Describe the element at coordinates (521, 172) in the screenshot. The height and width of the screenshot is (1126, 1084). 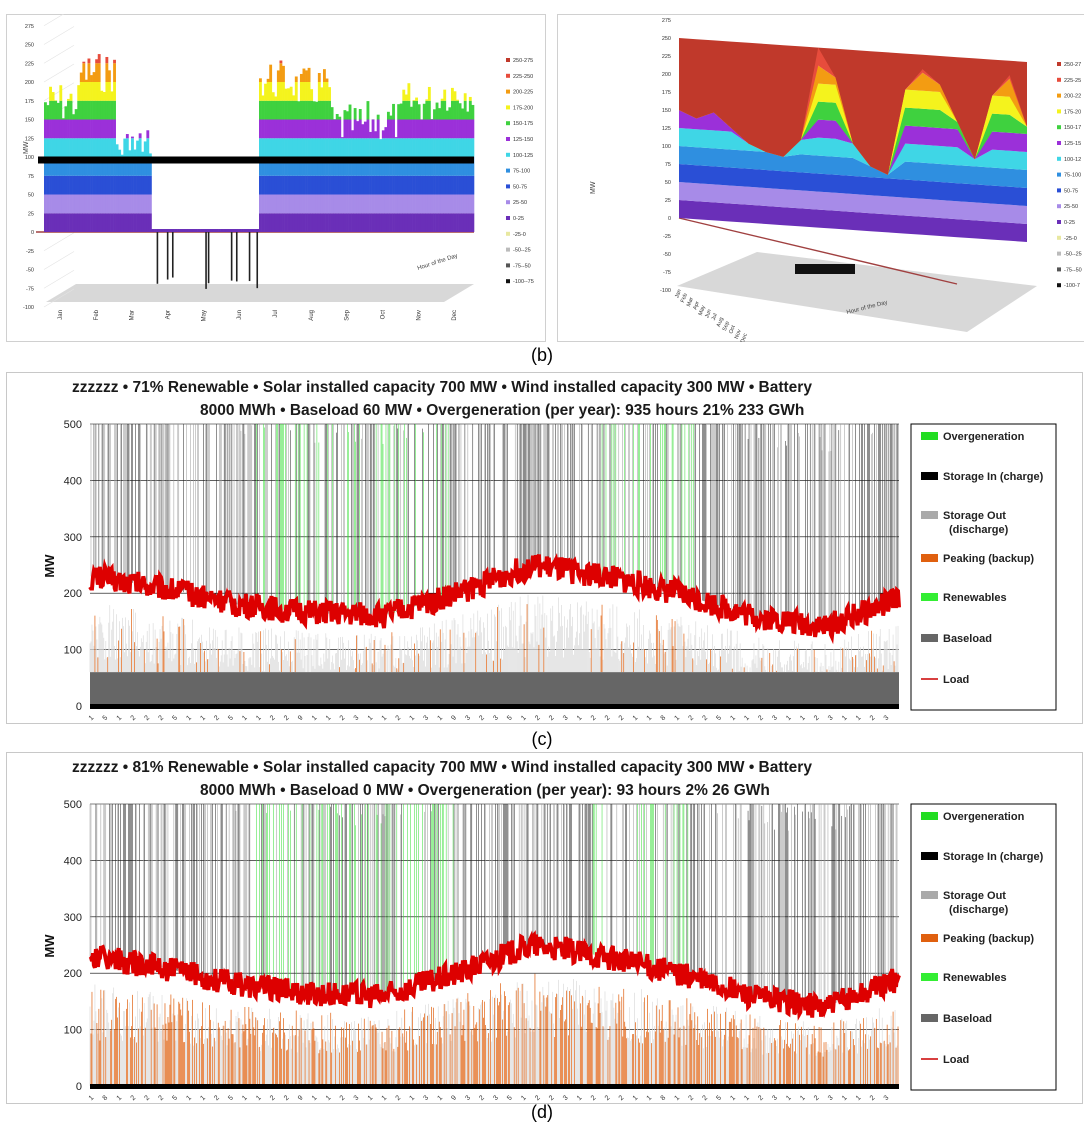
I see `legend-label: 75-100` at that location.